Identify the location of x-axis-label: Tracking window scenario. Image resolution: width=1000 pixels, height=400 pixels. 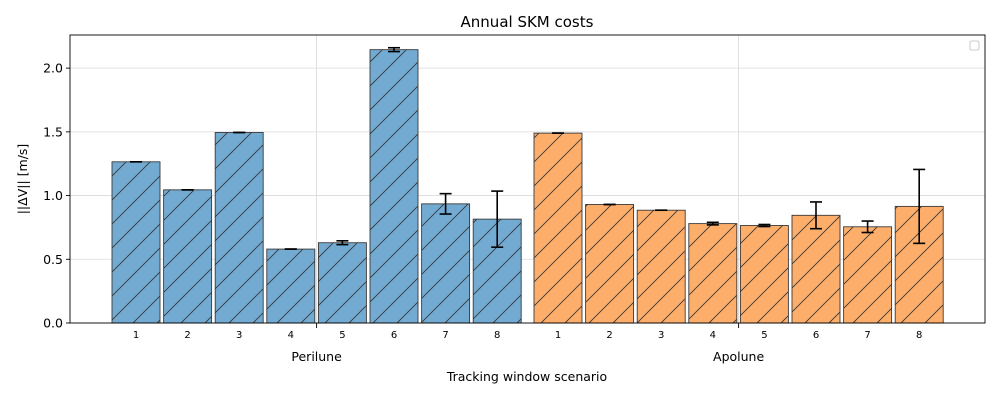
(526, 376).